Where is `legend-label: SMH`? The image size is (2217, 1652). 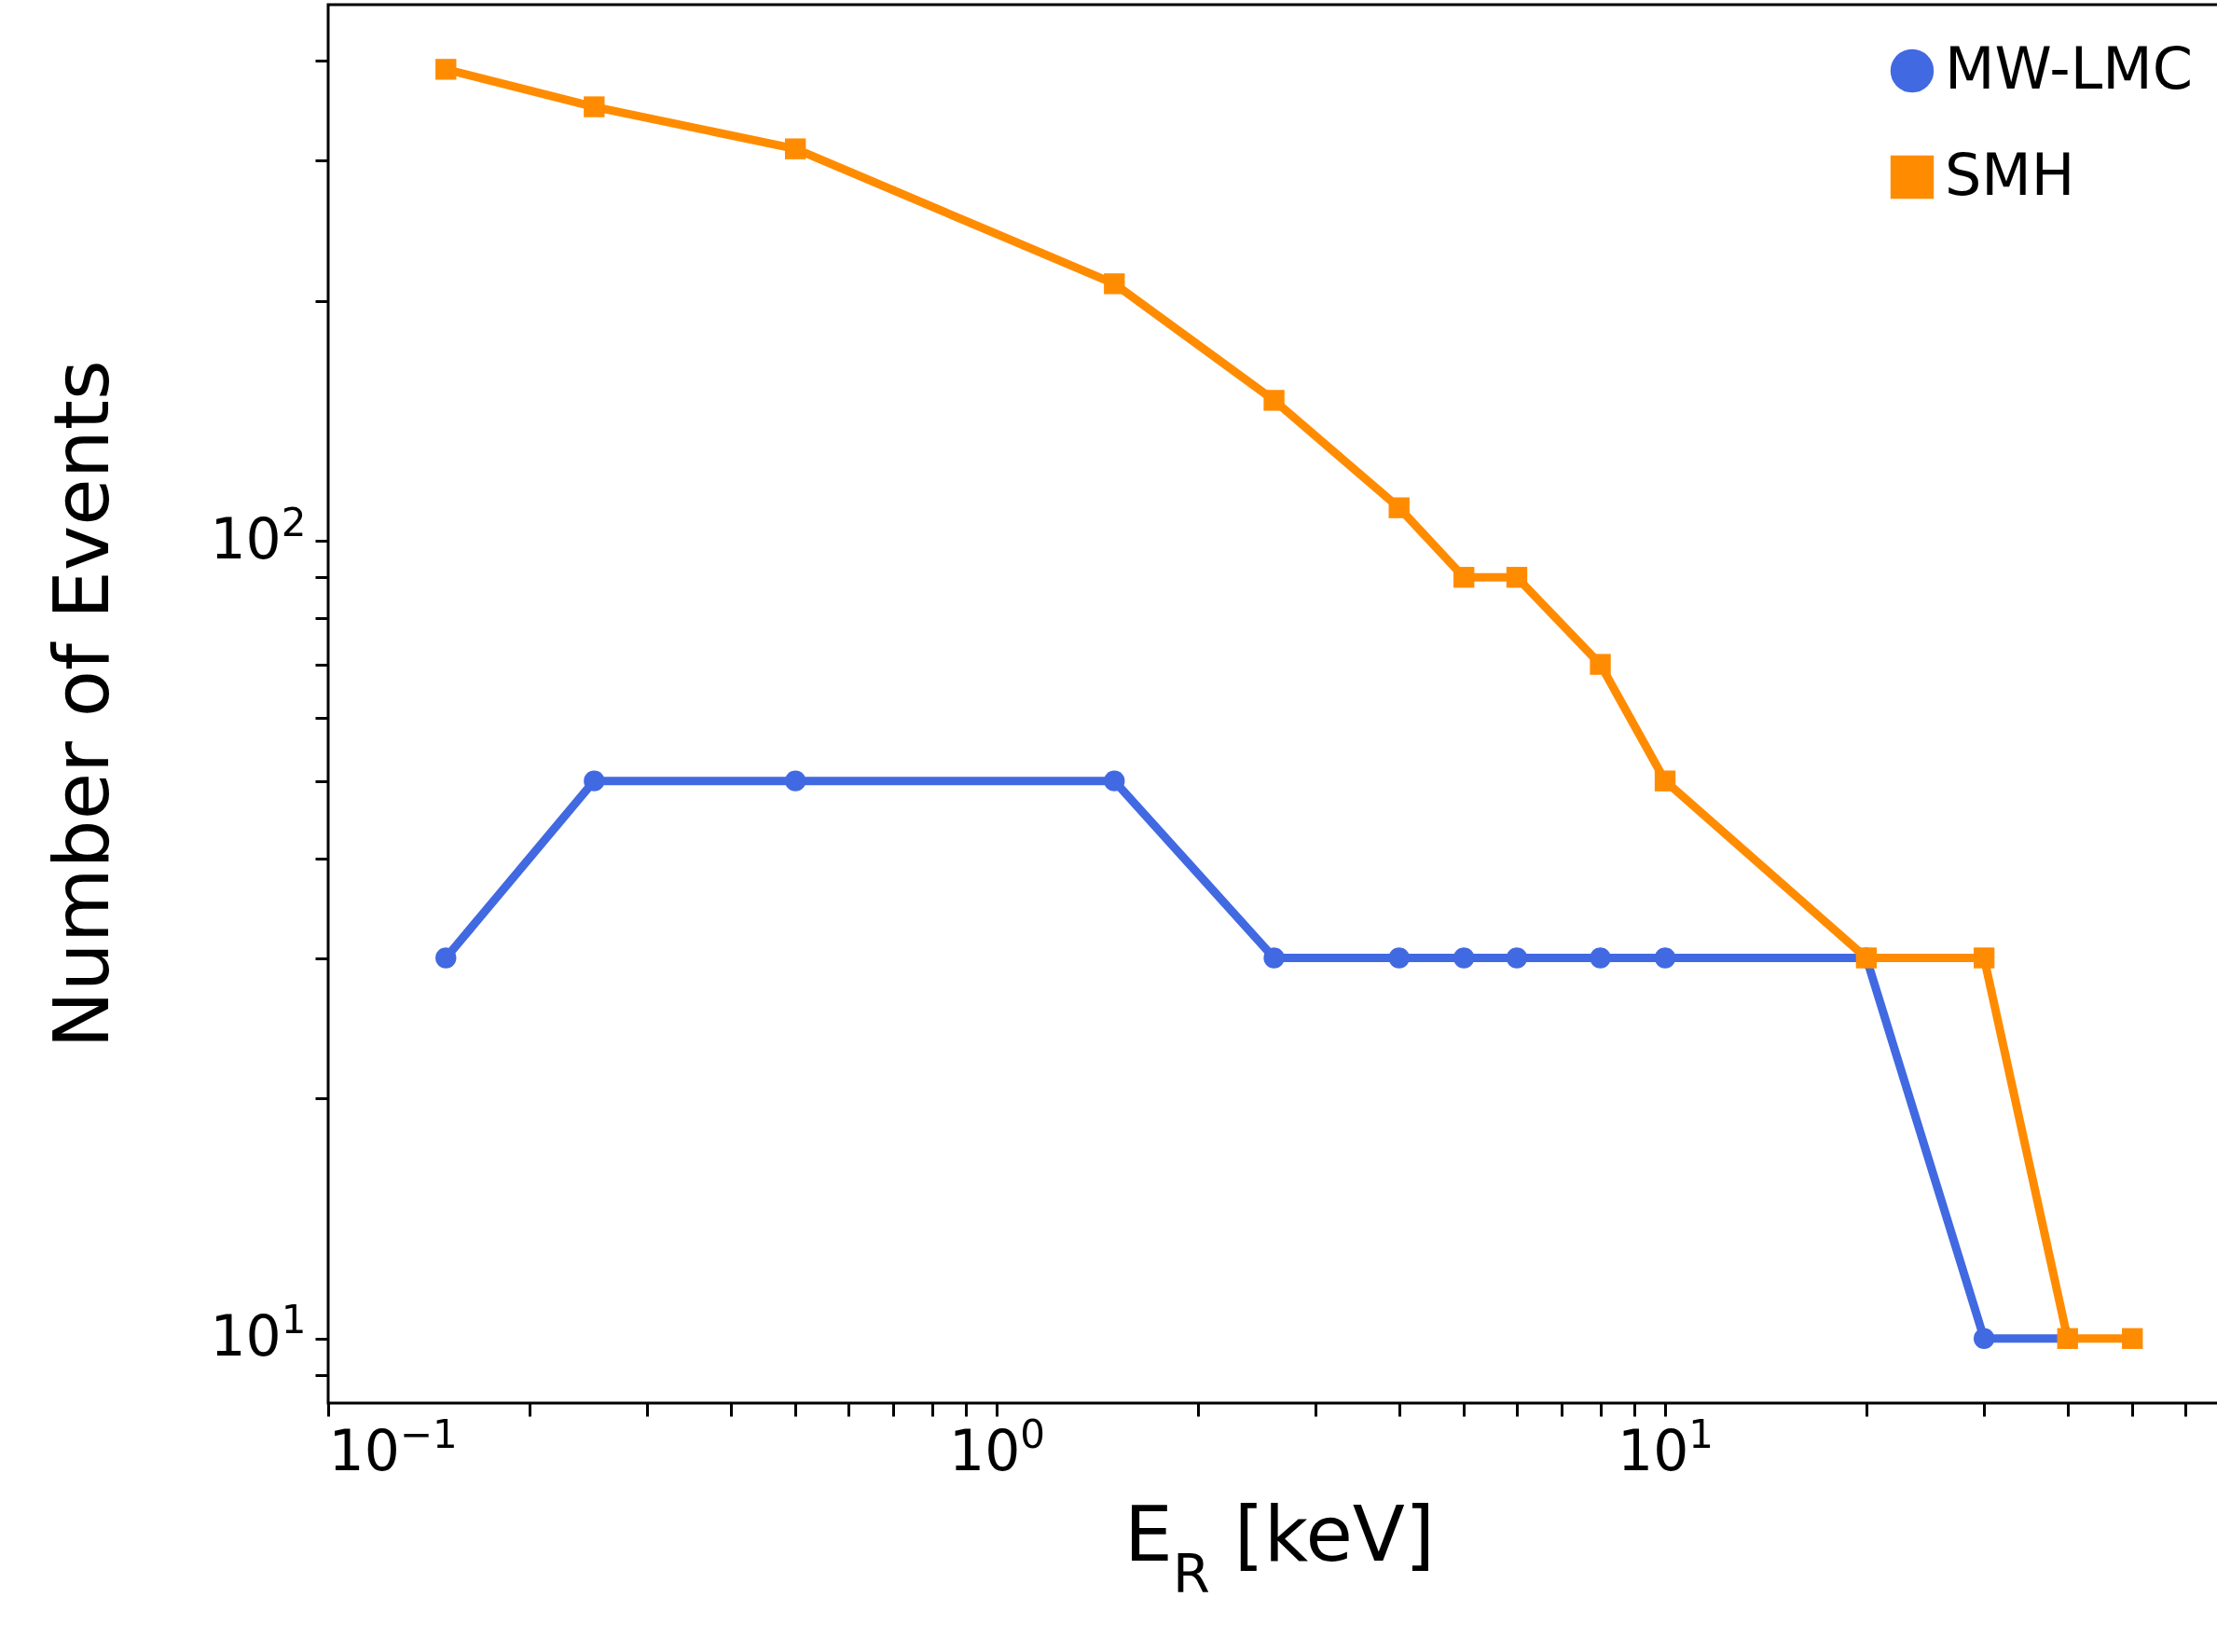
legend-label: SMH is located at coordinates (2010, 175).